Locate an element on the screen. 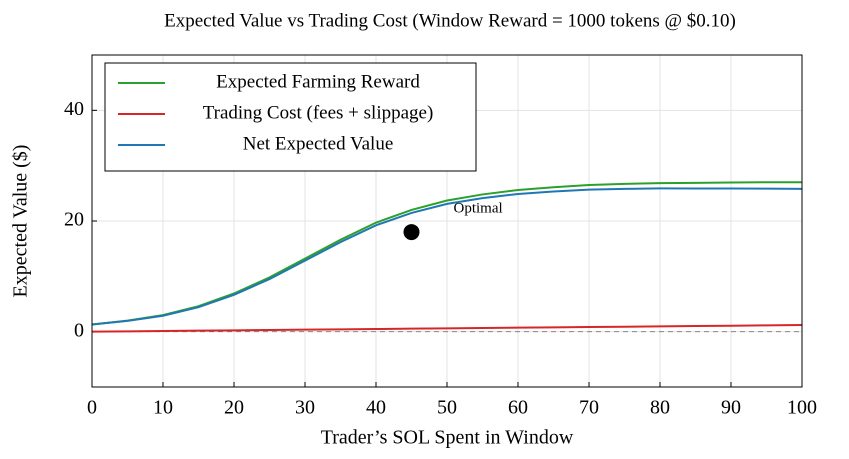 The width and height of the screenshot is (849, 459). annotation-point is located at coordinates (411, 232).